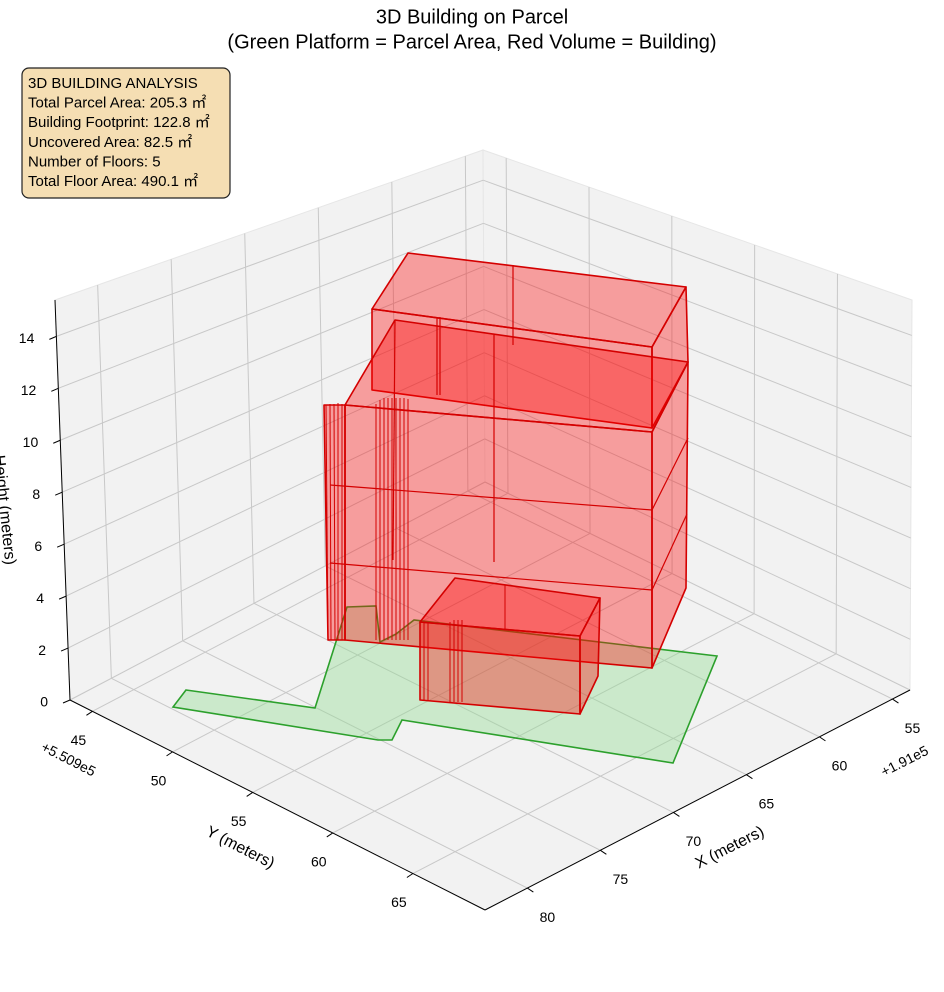  Describe the element at coordinates (117, 103) in the screenshot. I see `info-line: Total Parcel Area: 205.3 ㎡` at that location.